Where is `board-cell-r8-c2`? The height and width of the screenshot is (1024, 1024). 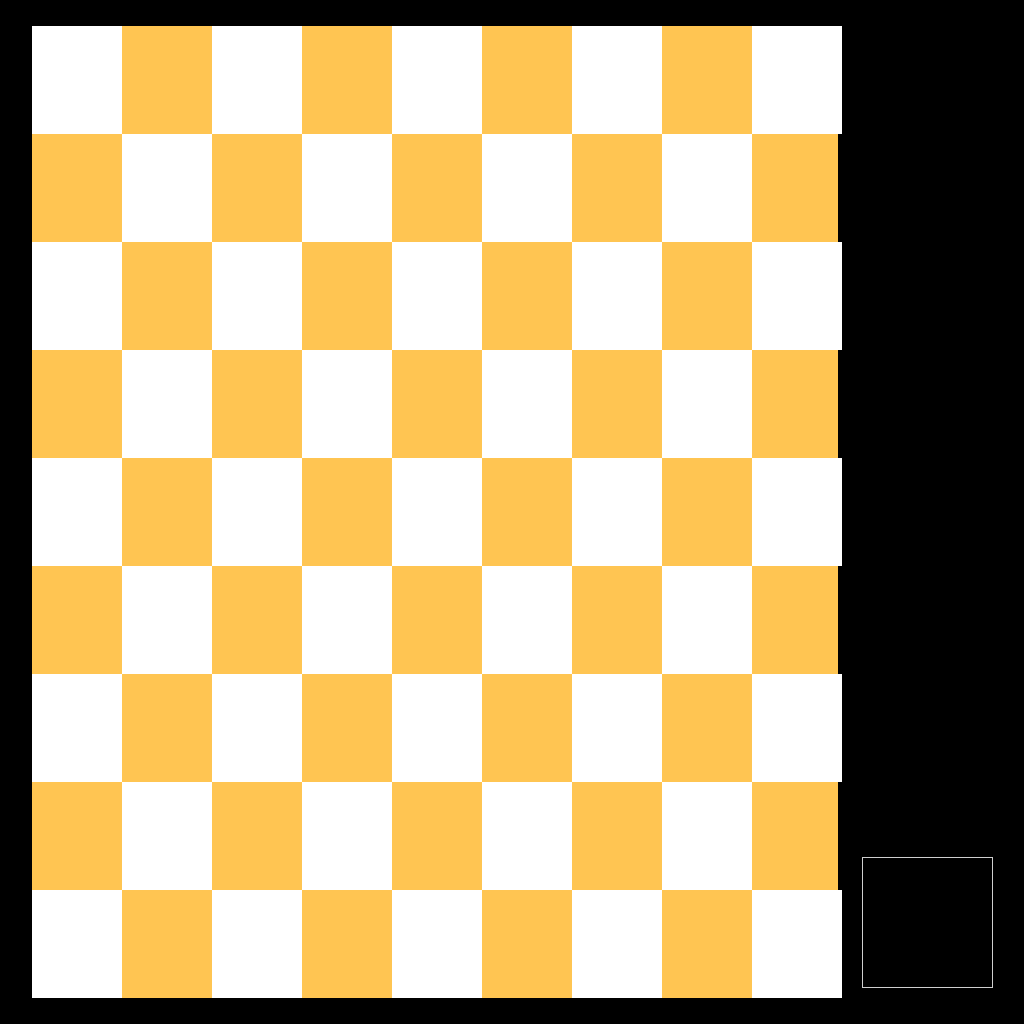
board-cell-r8-c2 is located at coordinates (167, 836).